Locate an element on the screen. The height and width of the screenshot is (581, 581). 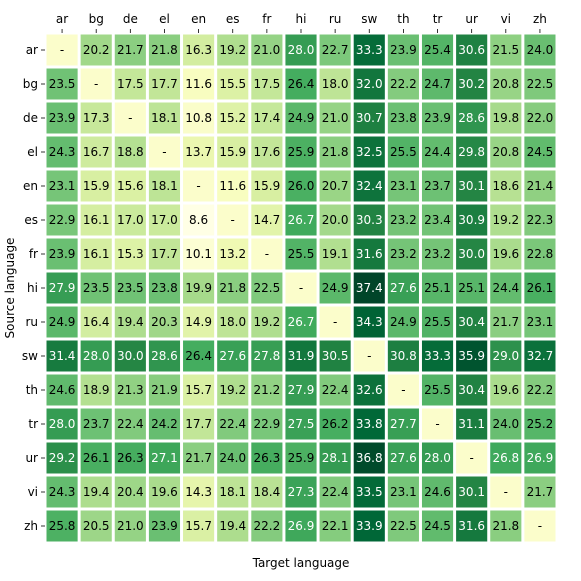
cell-value-label: 16.1 is located at coordinates (96, 254).